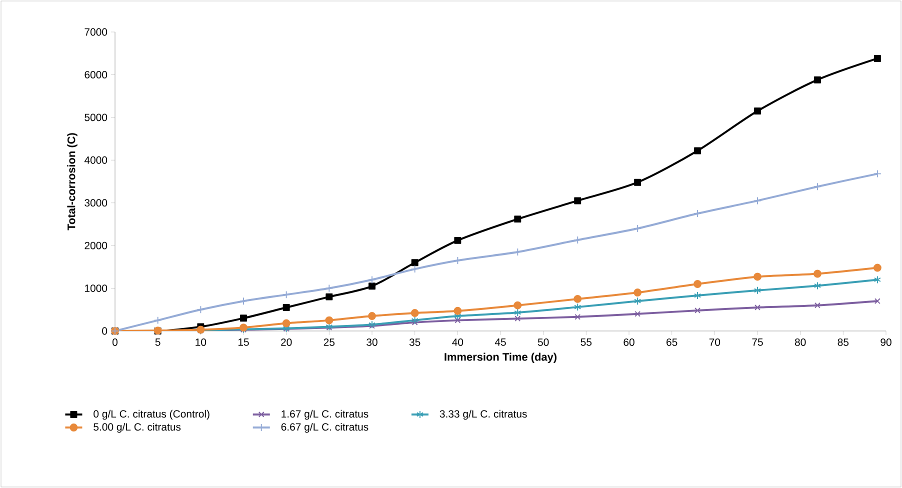 This screenshot has width=902, height=488. I want to click on x-tick-label: 50, so click(543, 342).